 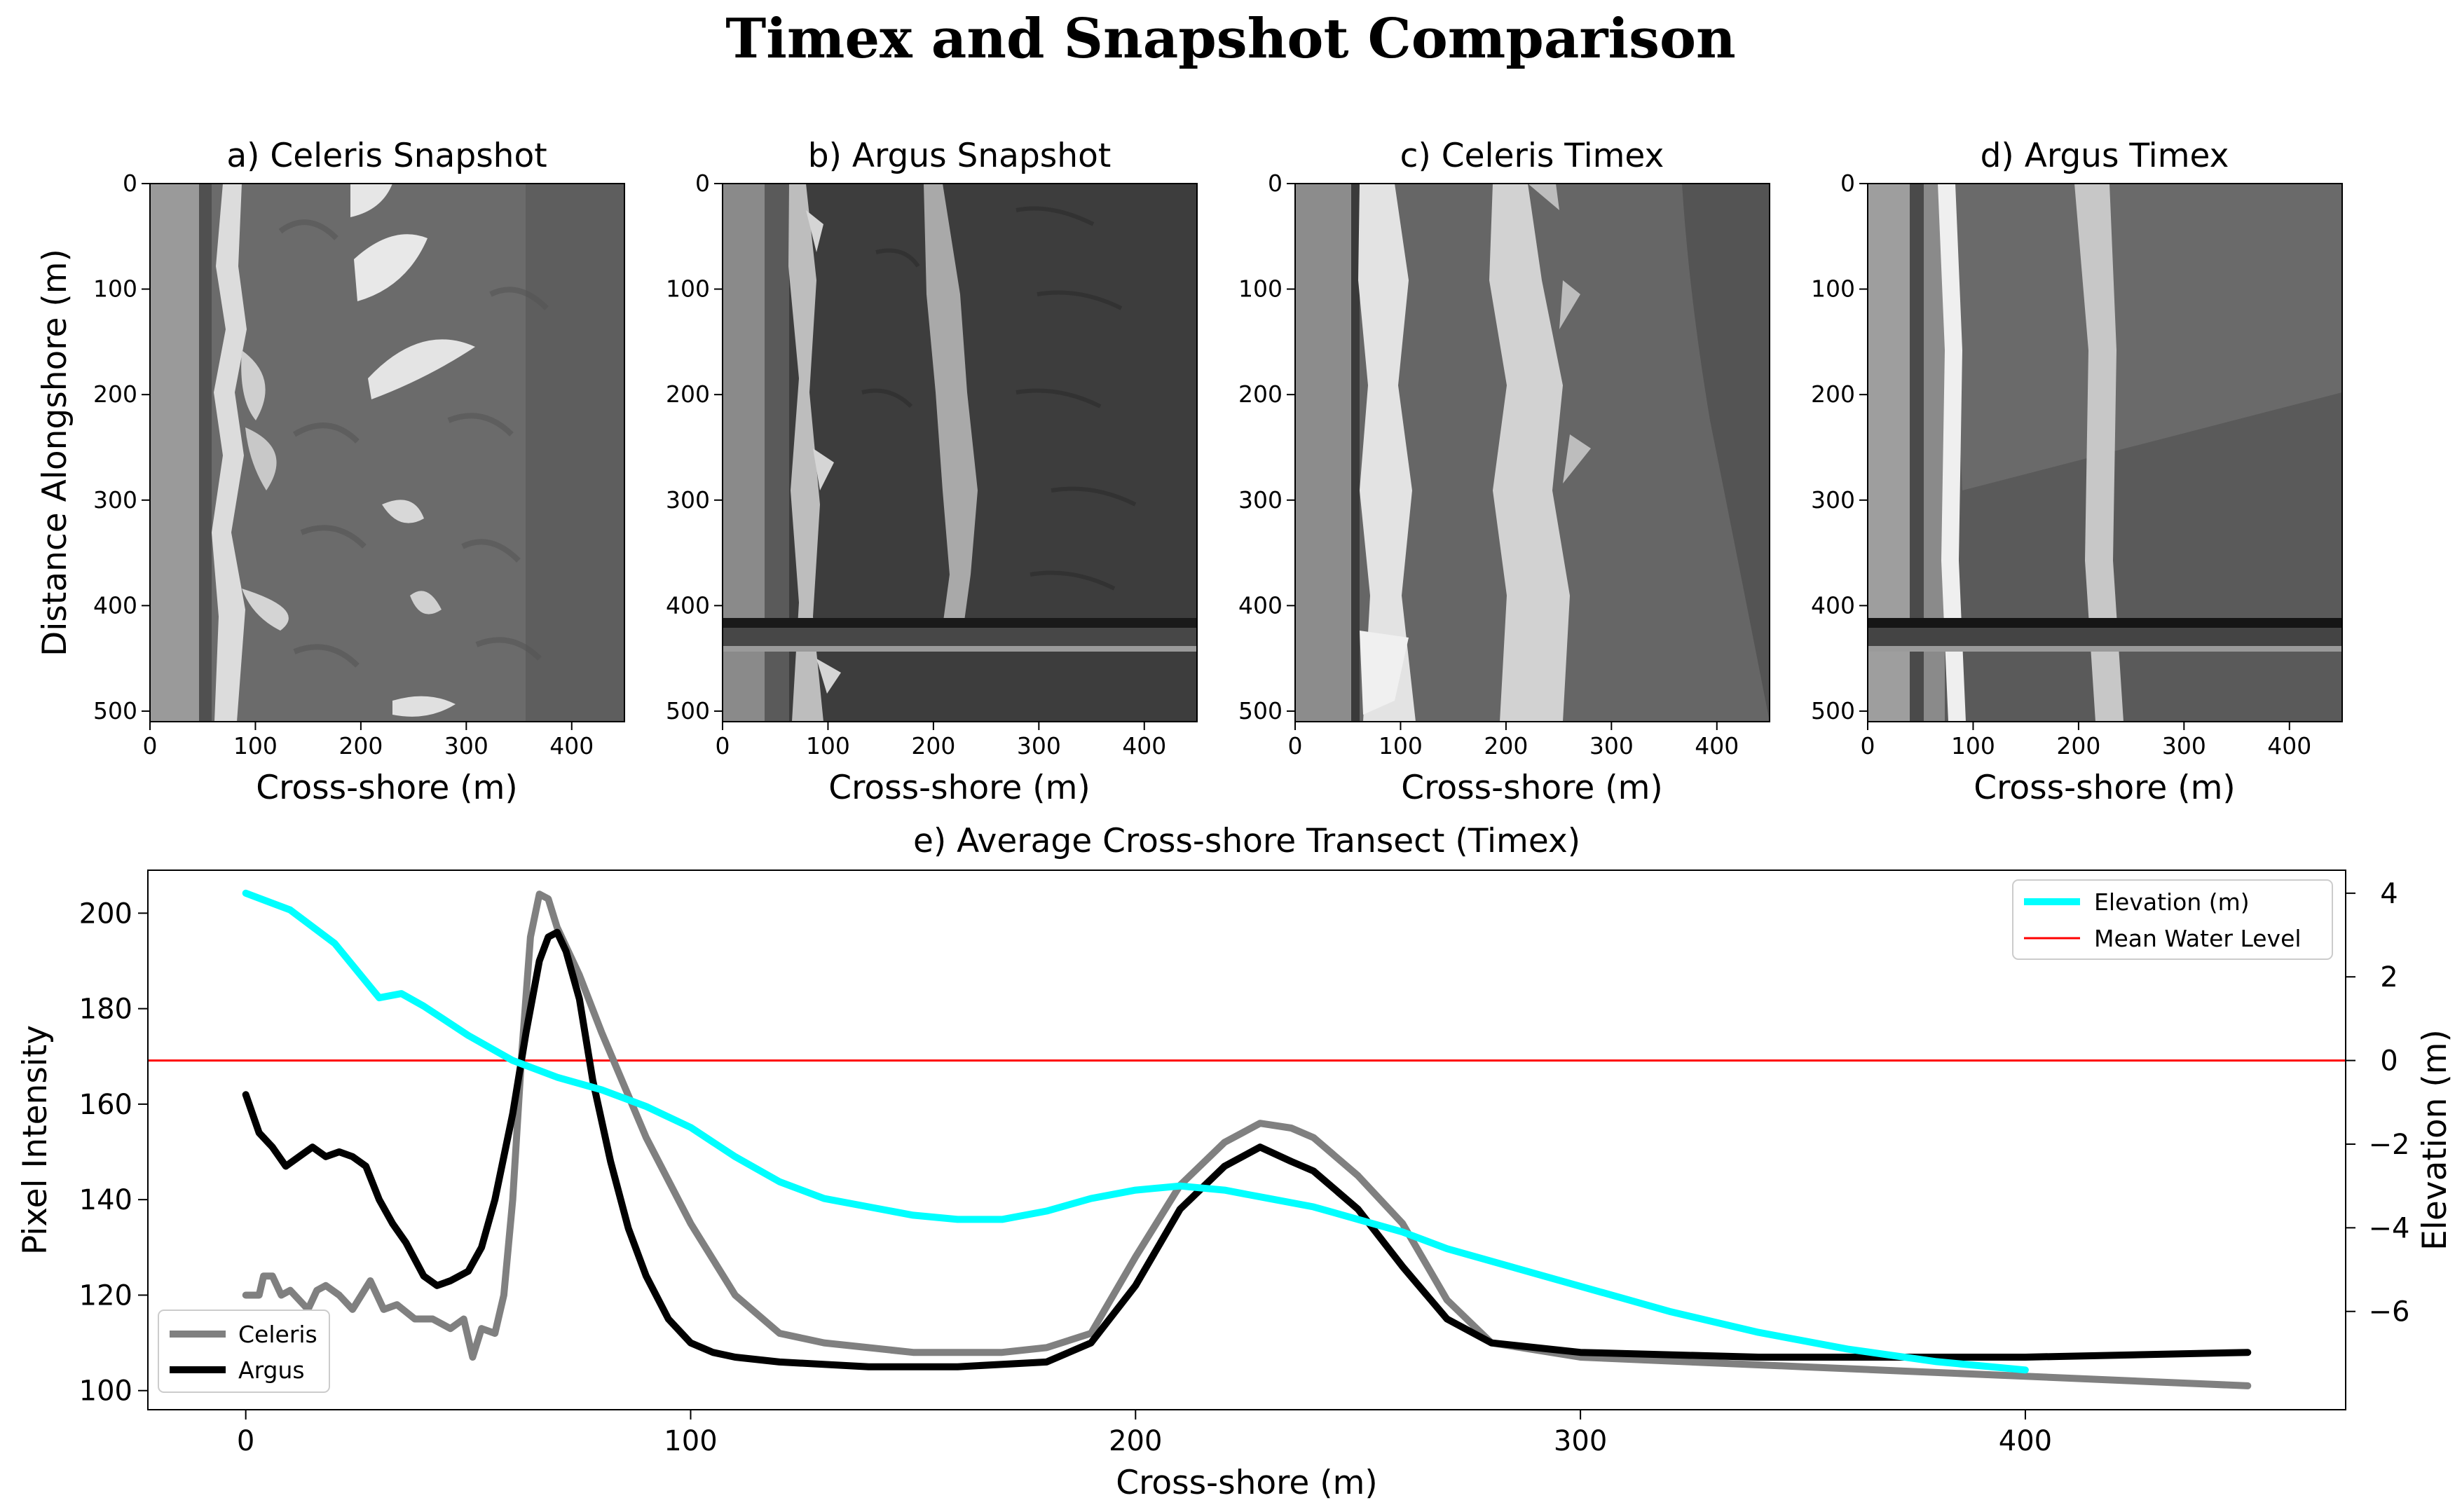 I want to click on y-right-tick-label: −4, so click(x=2389, y=1228).